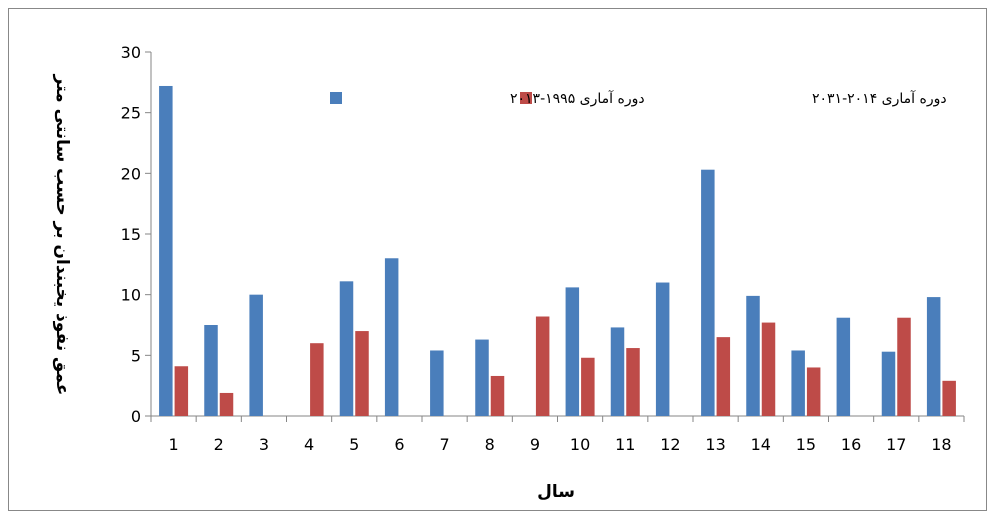 The width and height of the screenshot is (995, 519). What do you see at coordinates (580, 444) in the screenshot?
I see `x-tick-label: 10` at bounding box center [580, 444].